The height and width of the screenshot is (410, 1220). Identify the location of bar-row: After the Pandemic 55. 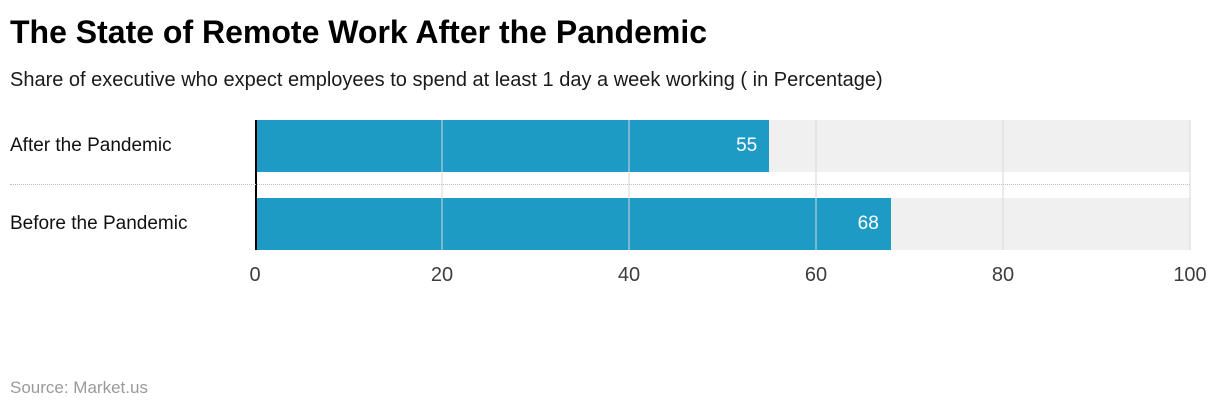
(600, 146).